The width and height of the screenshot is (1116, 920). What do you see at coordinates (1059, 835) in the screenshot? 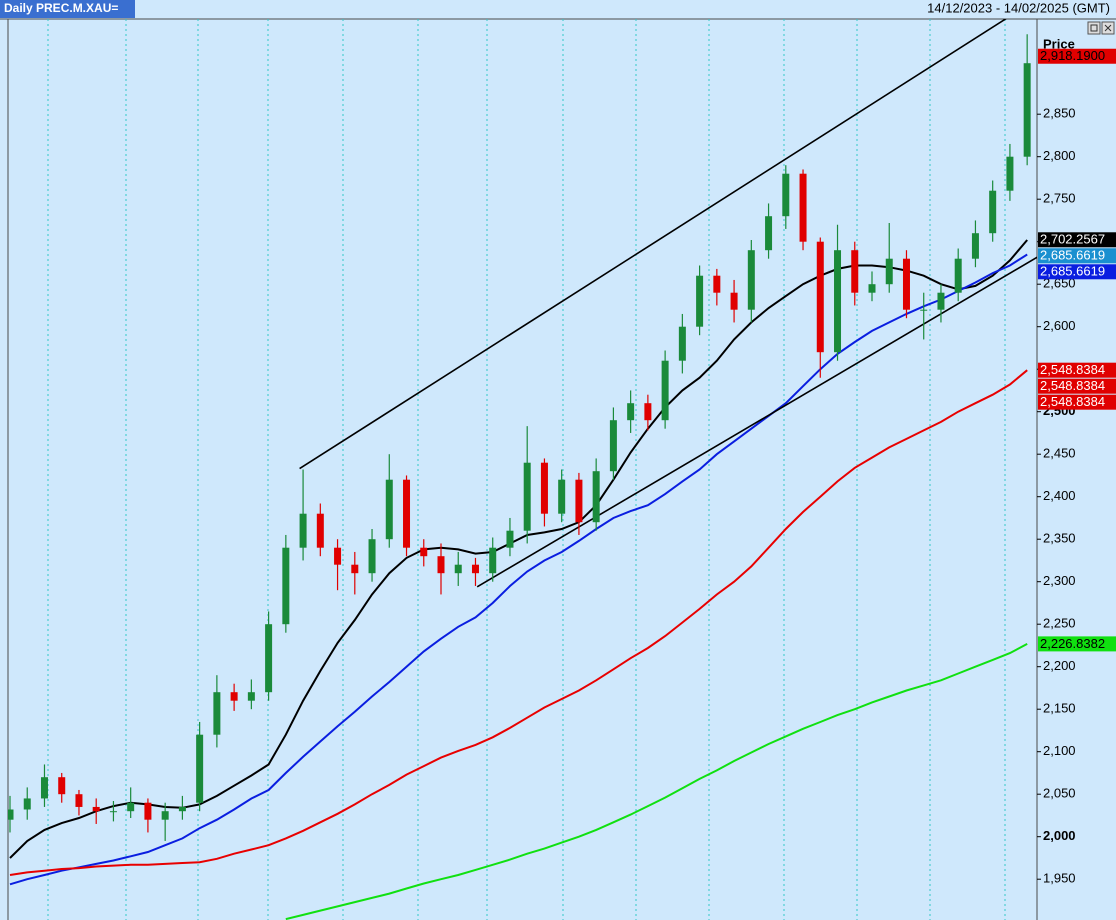
I see `y-tick-label: 2,000` at bounding box center [1059, 835].